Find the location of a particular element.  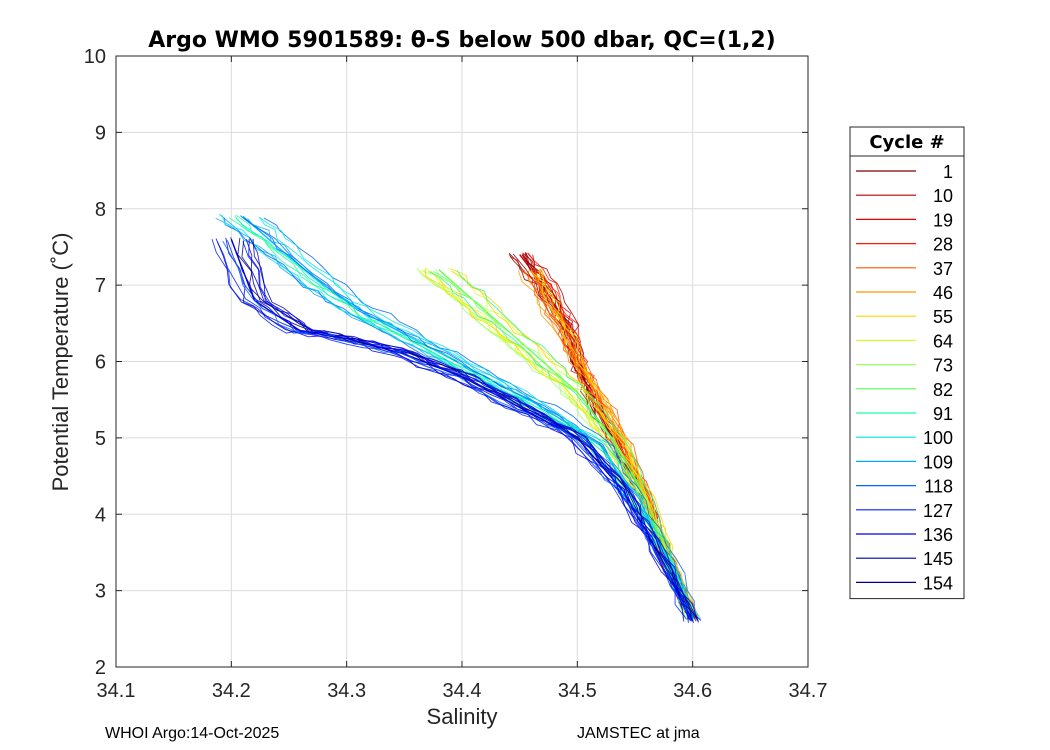

x-axis-label: Salinity is located at coordinates (462, 716).